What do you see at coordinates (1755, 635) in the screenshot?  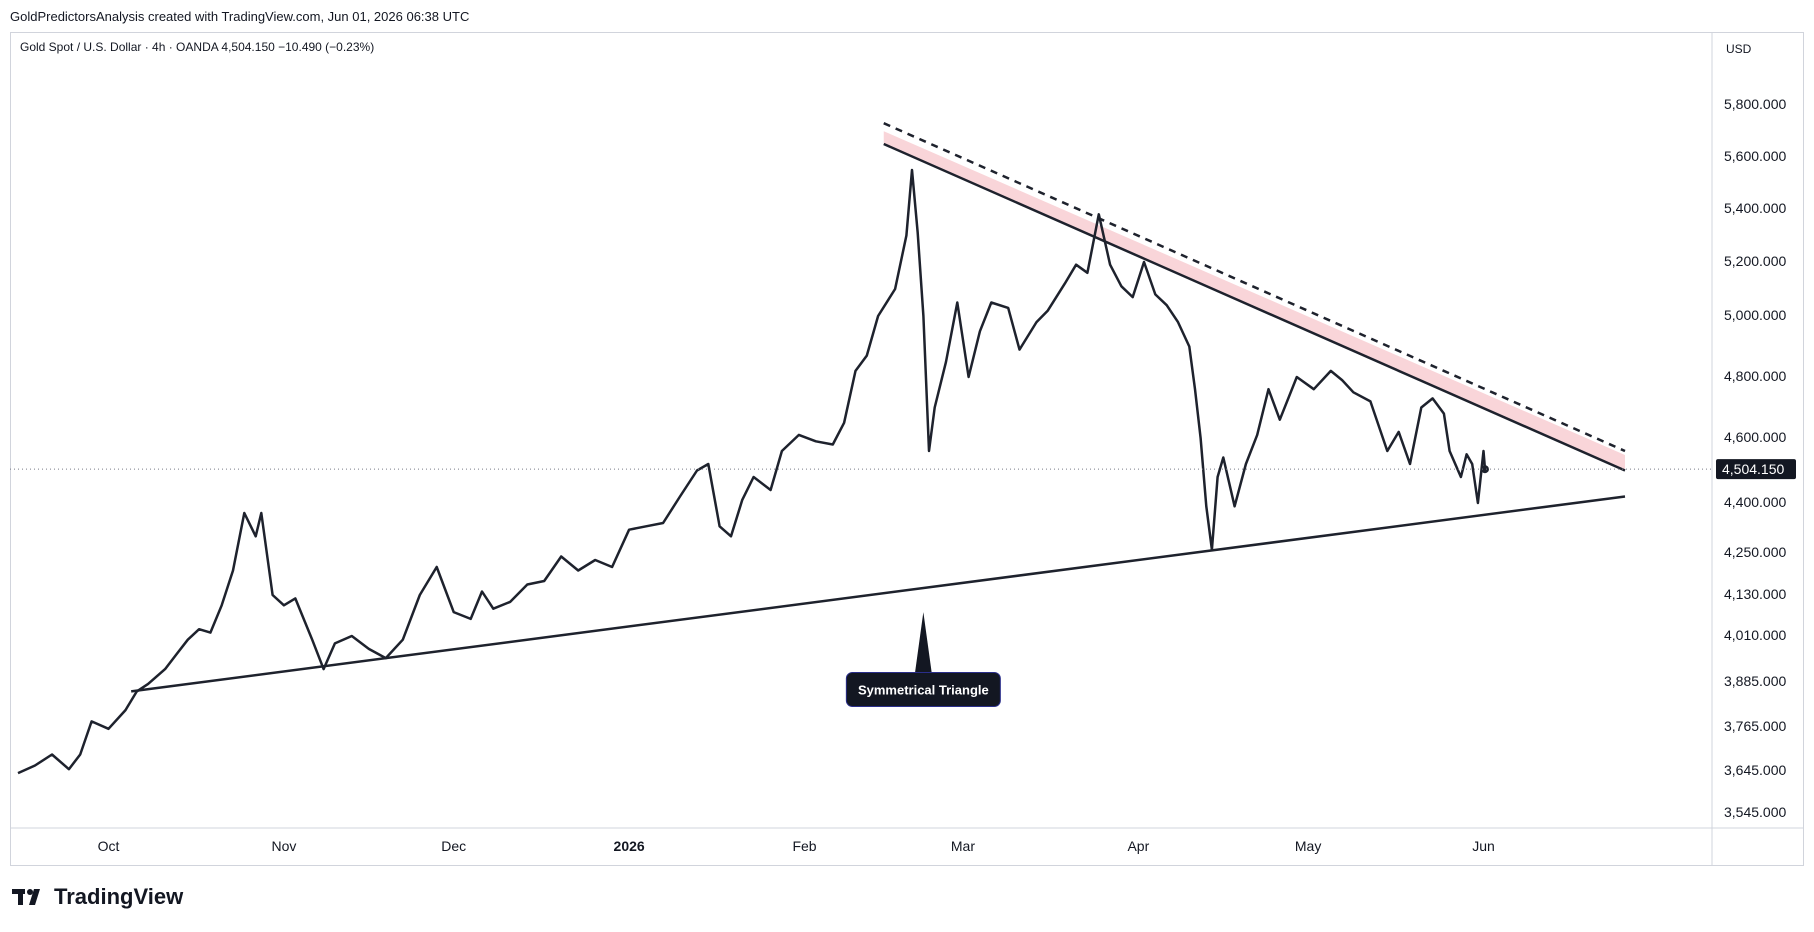 I see `y-tick-label: 4,010.000` at bounding box center [1755, 635].